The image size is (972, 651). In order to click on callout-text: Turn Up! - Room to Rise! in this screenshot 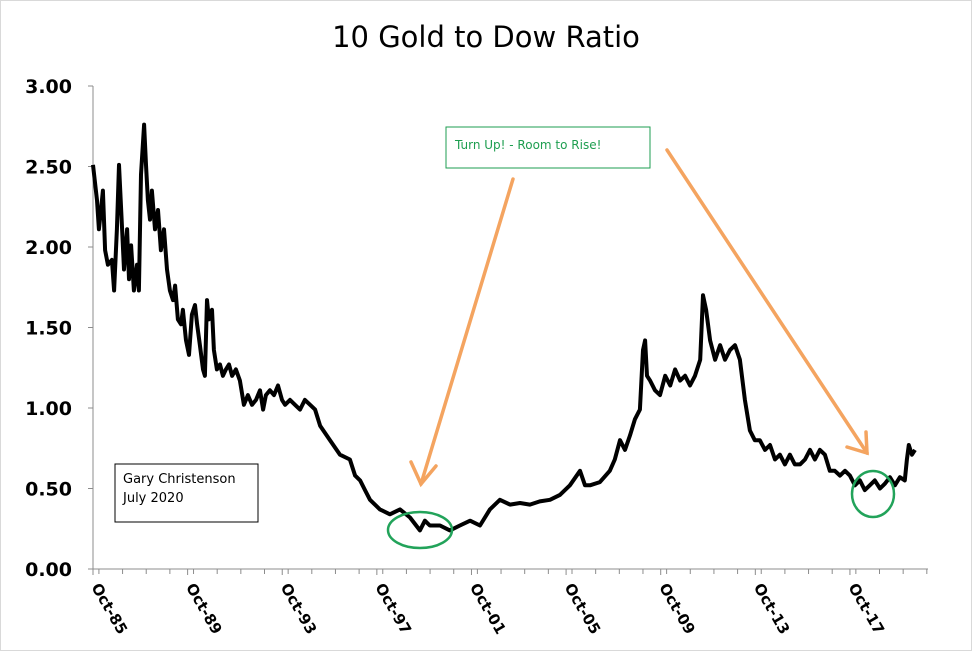, I will do `click(527, 145)`.